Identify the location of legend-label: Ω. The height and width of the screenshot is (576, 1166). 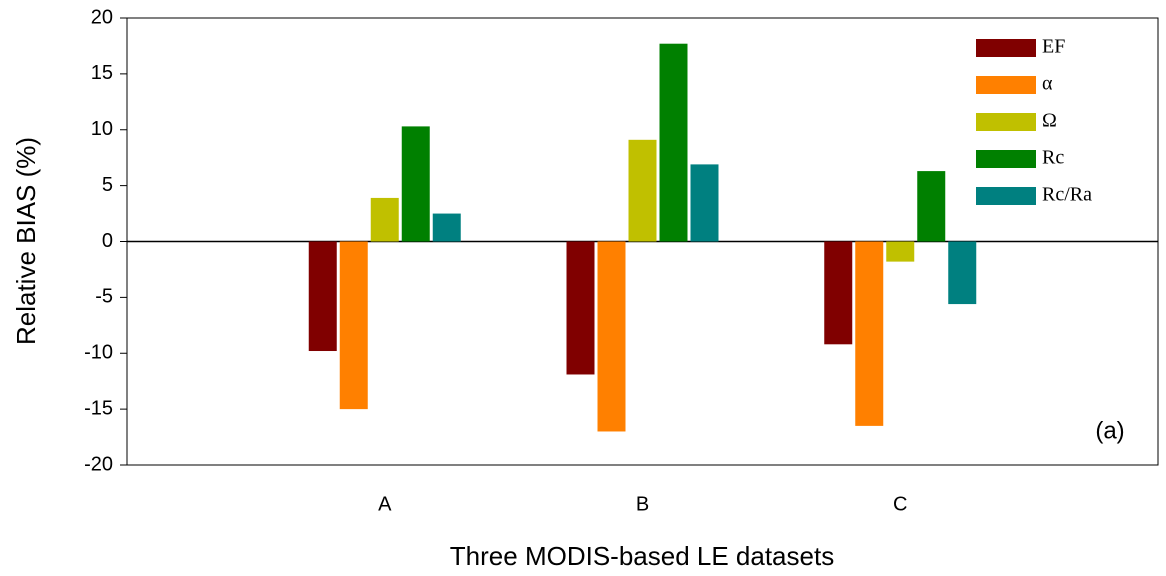
(1049, 121).